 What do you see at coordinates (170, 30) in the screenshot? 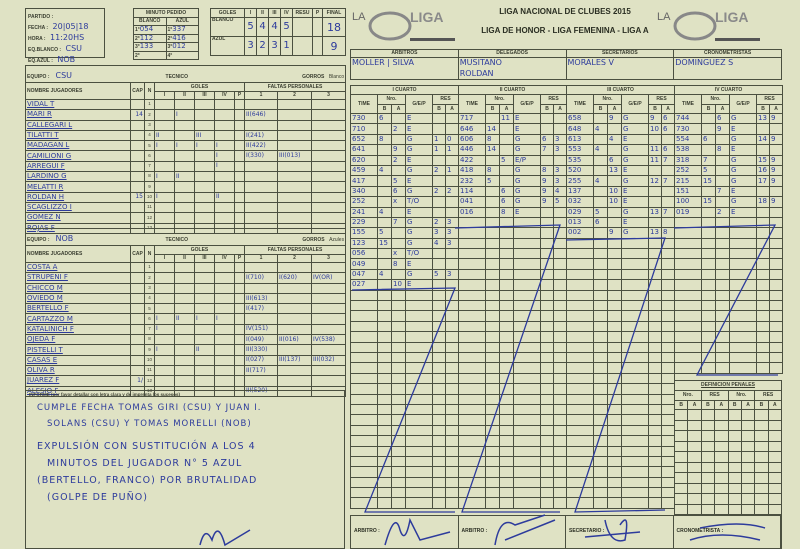
I see `timeout-period: 1°` at bounding box center [170, 30].